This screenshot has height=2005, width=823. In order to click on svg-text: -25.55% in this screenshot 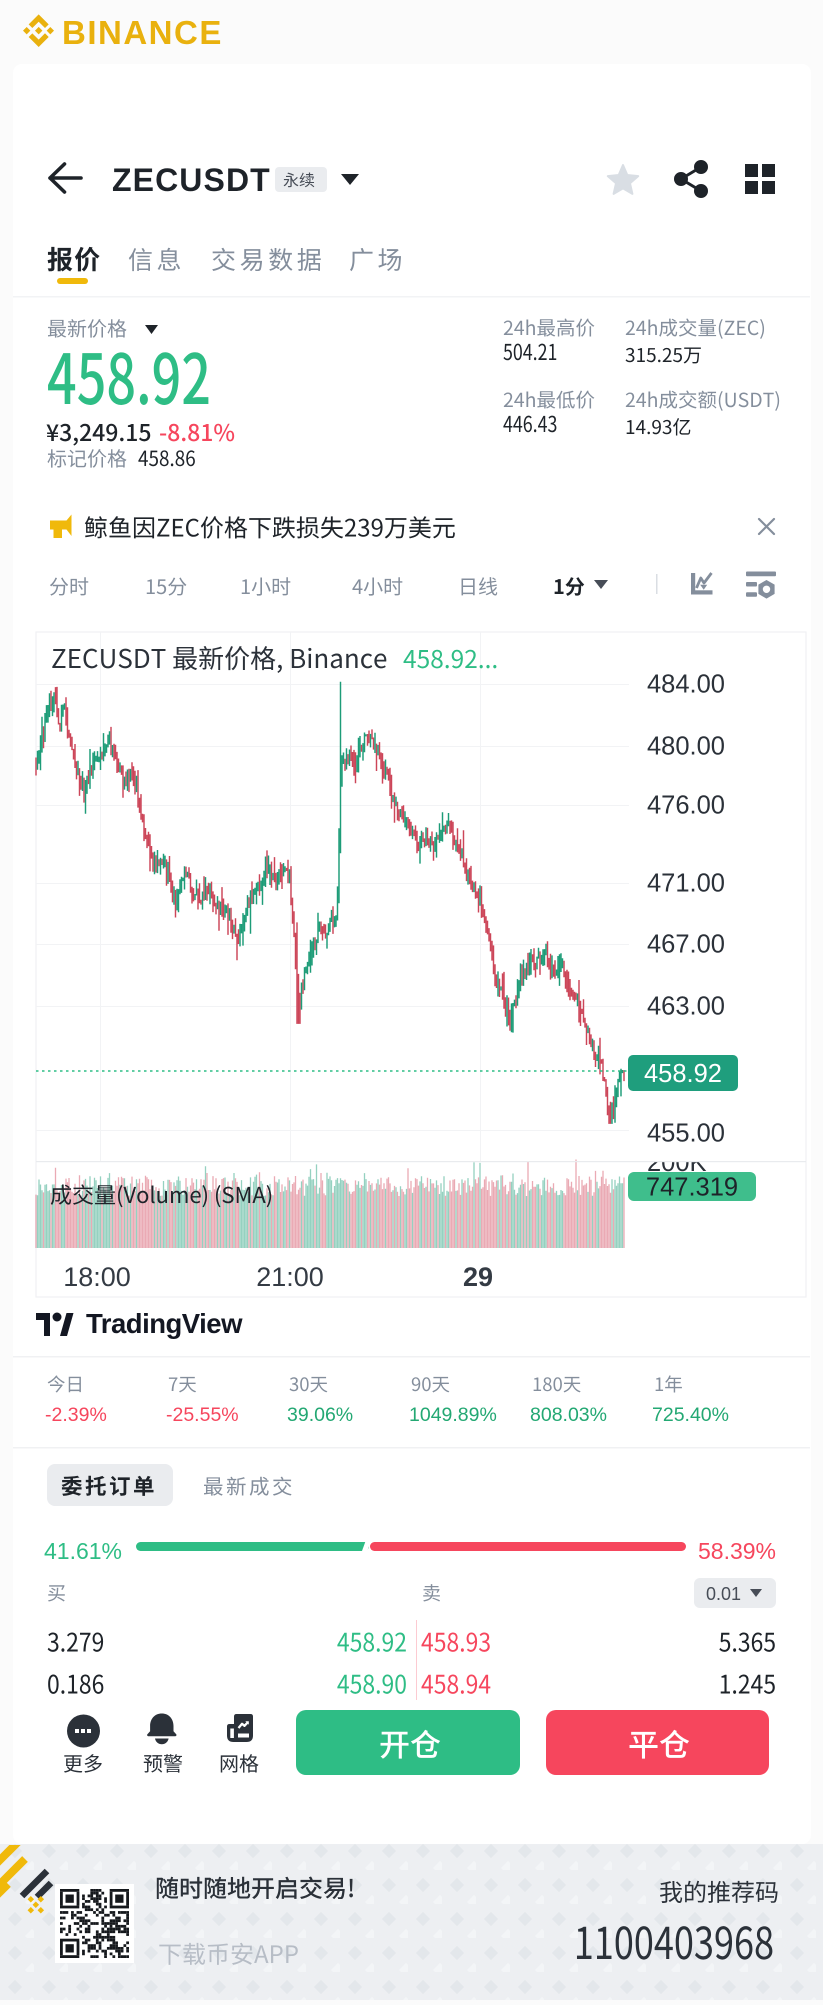, I will do `click(202, 1415)`.